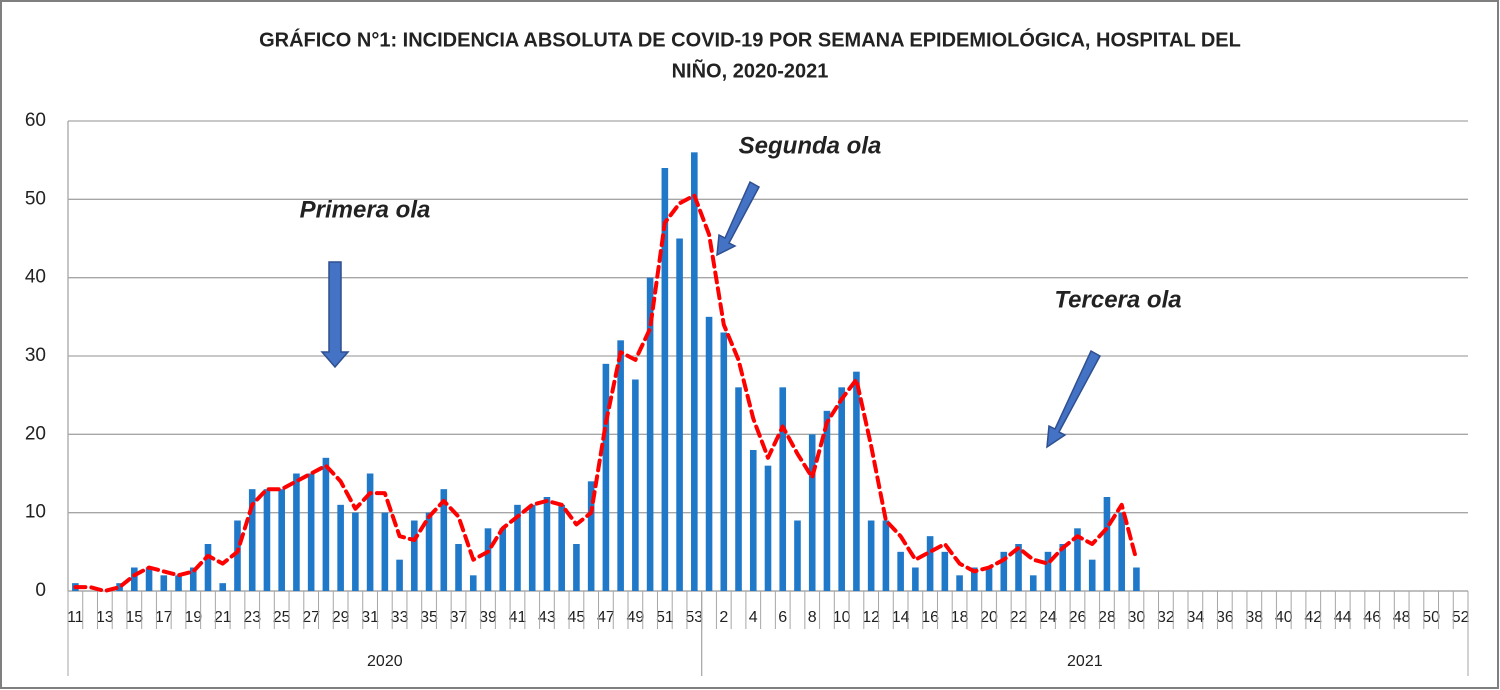 This screenshot has height=690, width=1500. Describe the element at coordinates (810, 145) in the screenshot. I see `annotation: Segunda ola` at that location.